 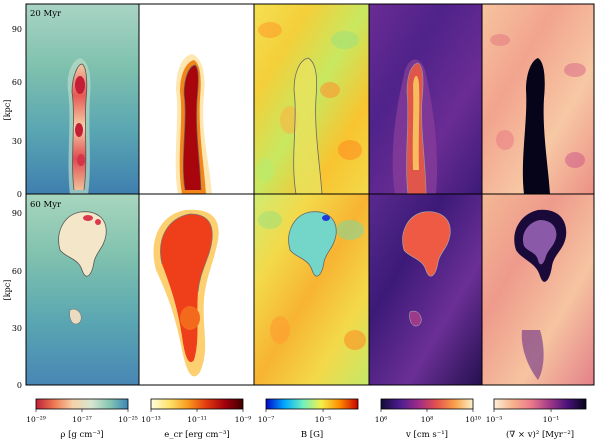 I want to click on panel-velocity-60myr, so click(x=425, y=289).